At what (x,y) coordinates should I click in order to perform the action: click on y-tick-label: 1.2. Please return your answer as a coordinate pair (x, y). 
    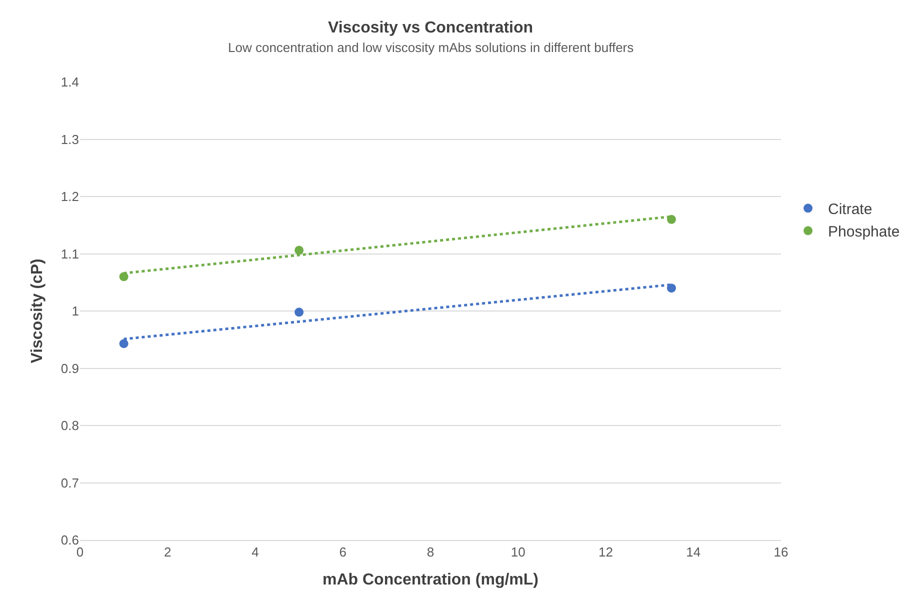
    Looking at the image, I should click on (69, 196).